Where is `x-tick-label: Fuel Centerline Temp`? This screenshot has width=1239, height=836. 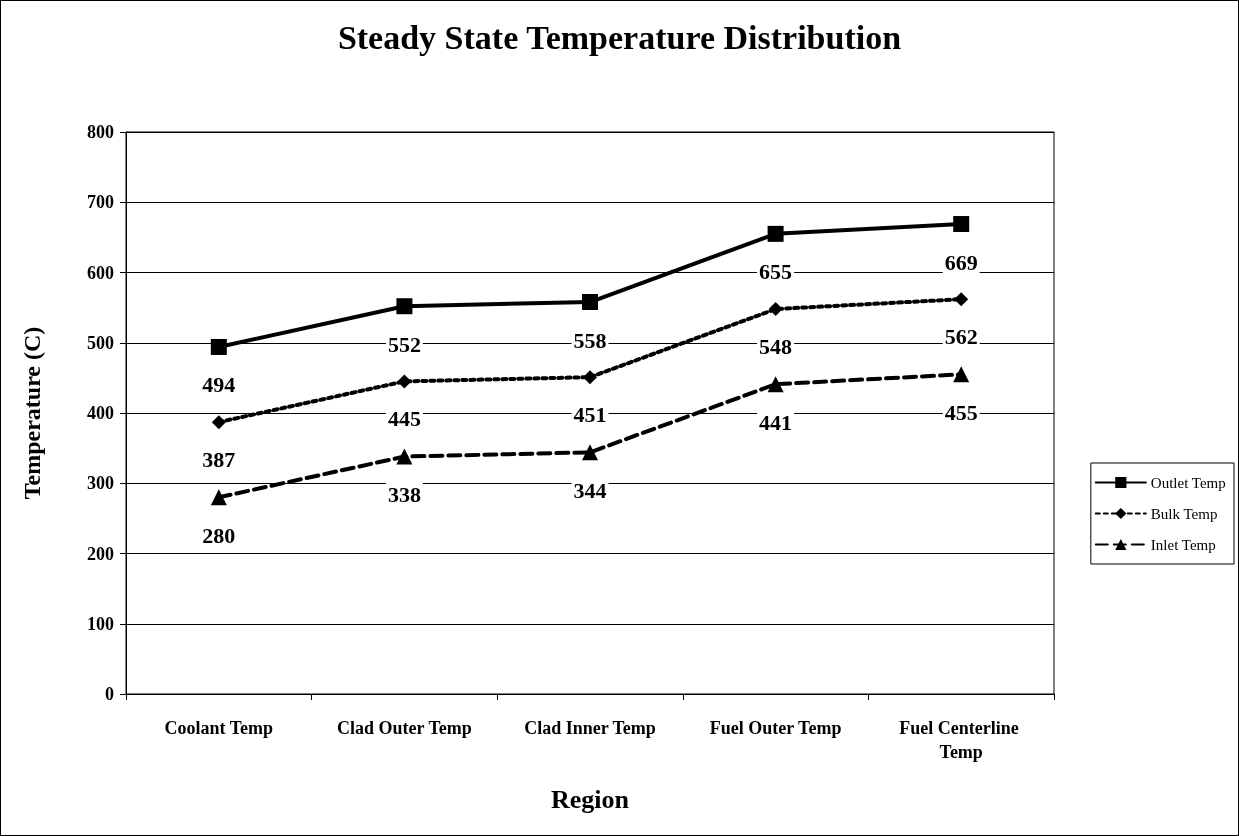
x-tick-label: Fuel Centerline Temp is located at coordinates (961, 740).